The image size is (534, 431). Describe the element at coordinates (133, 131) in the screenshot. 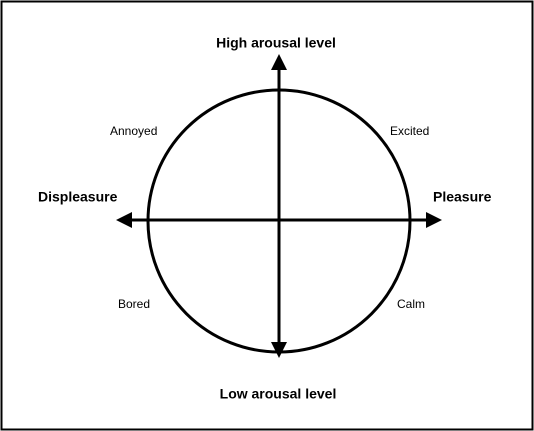

I see `quadrant-label: Annoyed` at that location.